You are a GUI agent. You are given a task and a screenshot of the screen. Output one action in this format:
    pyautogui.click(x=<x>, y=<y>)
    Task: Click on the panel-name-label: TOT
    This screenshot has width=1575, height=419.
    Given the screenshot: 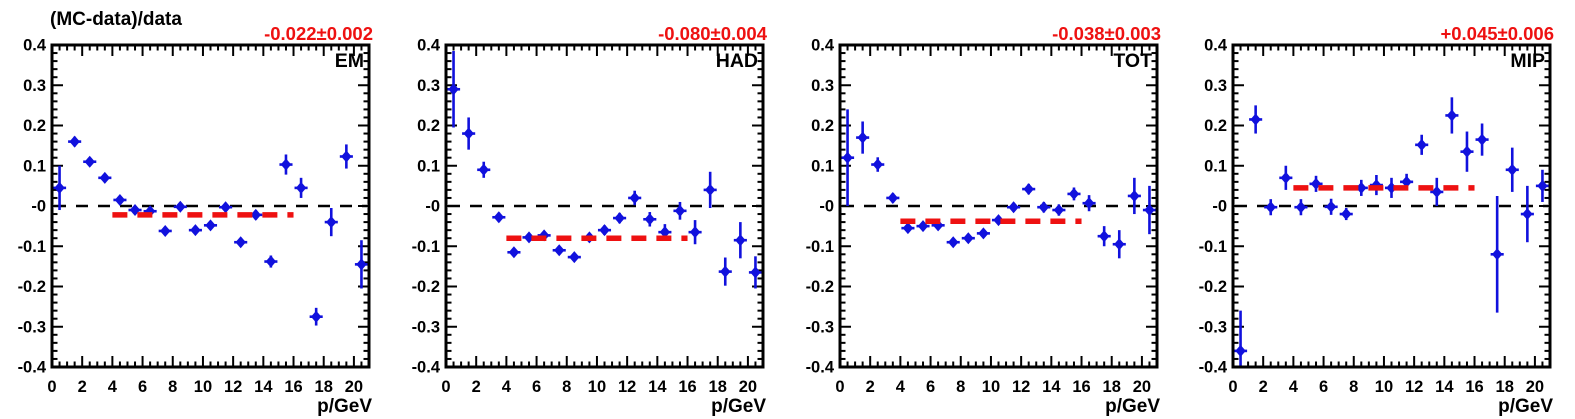 What is the action you would take?
    pyautogui.click(x=1132, y=61)
    